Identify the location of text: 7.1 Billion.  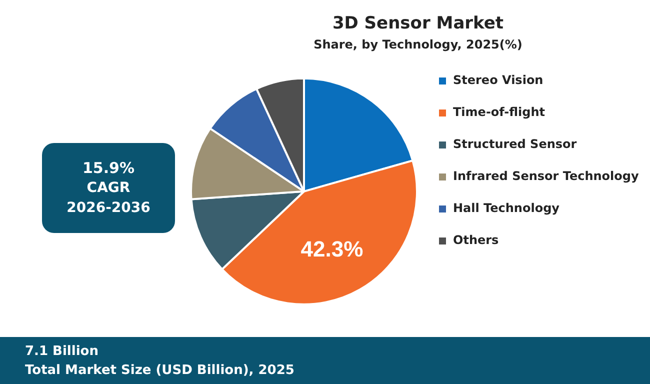
(62, 352).